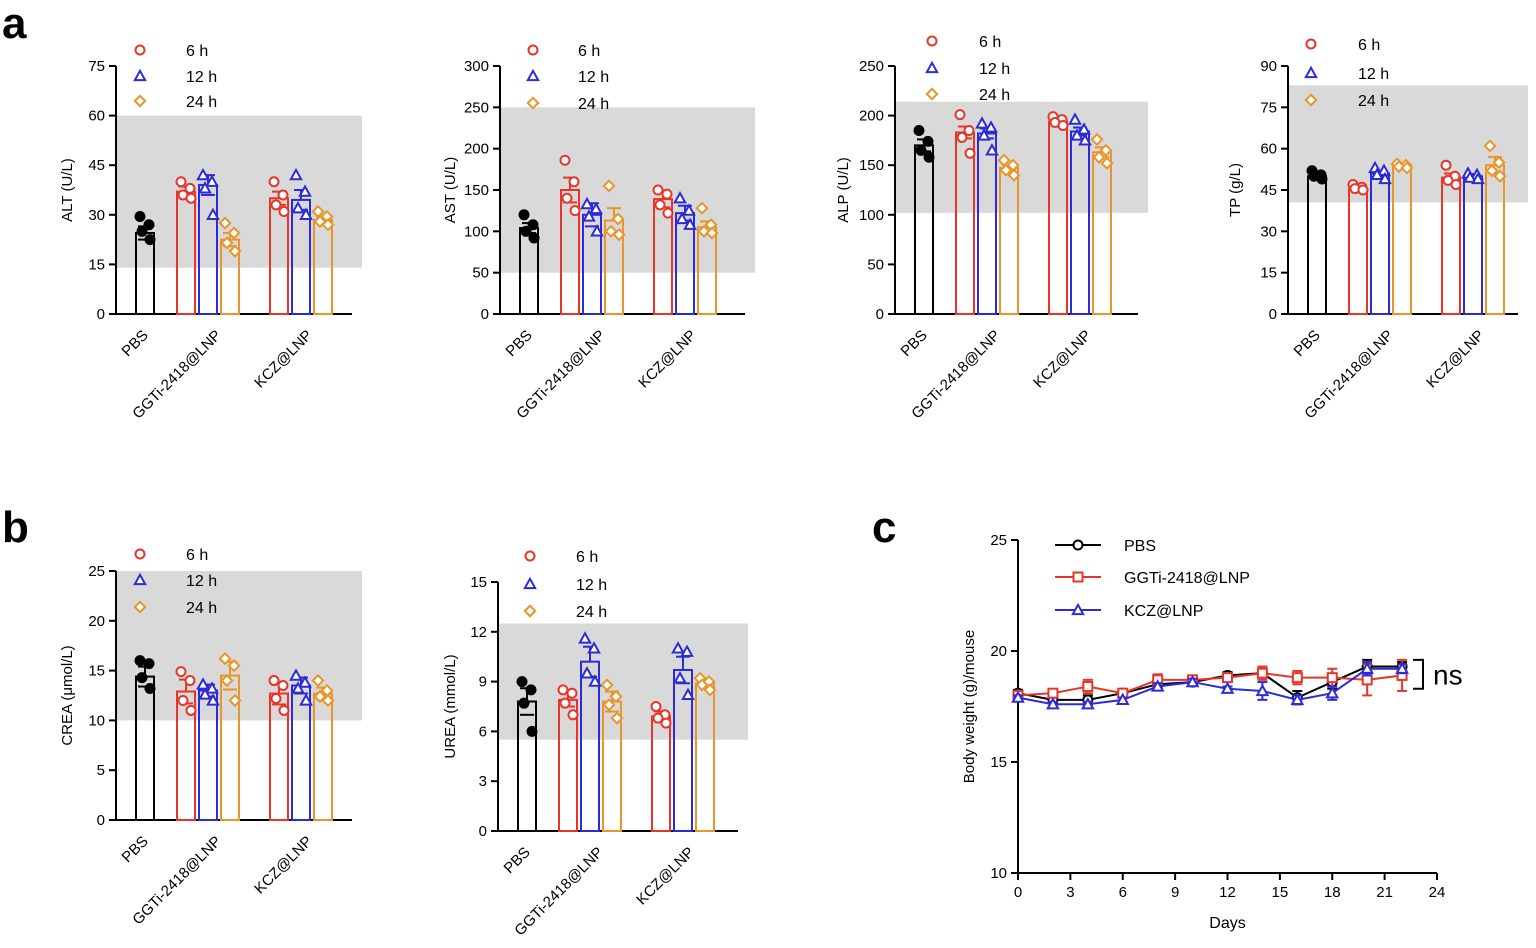  I want to click on bar, so click(1358, 251).